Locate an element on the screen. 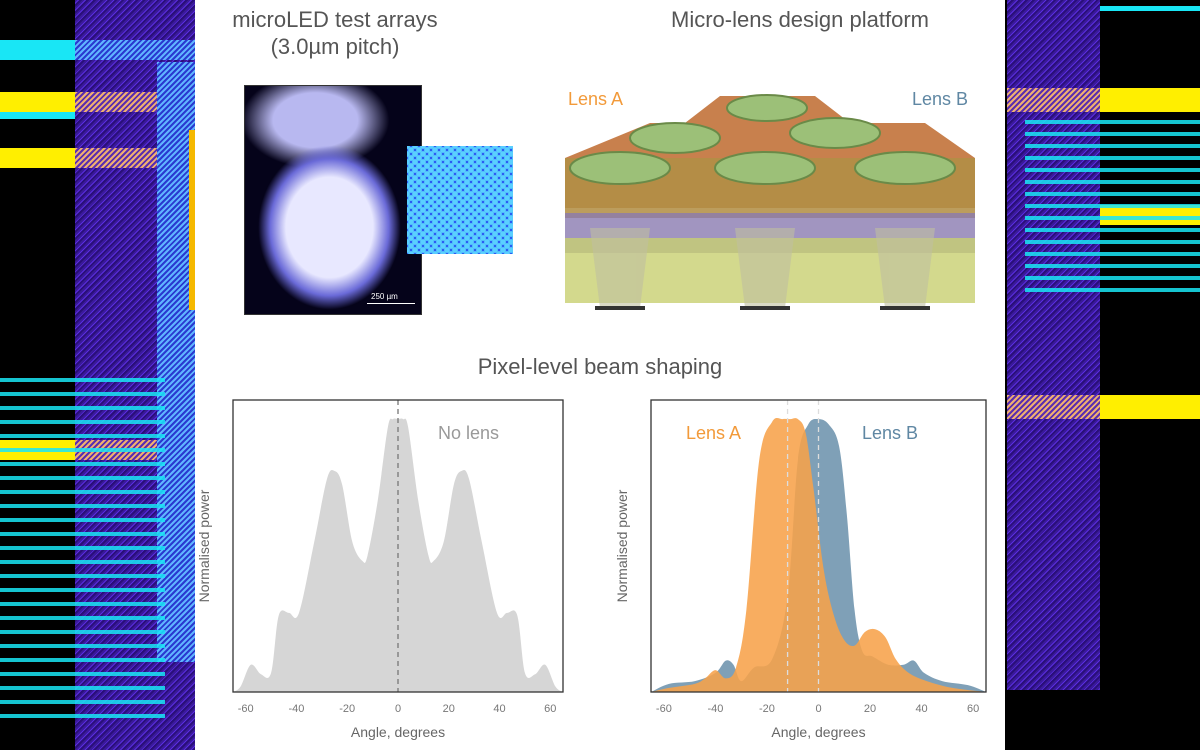  microled-title-line1: microLED test arrays is located at coordinates (335, 19).